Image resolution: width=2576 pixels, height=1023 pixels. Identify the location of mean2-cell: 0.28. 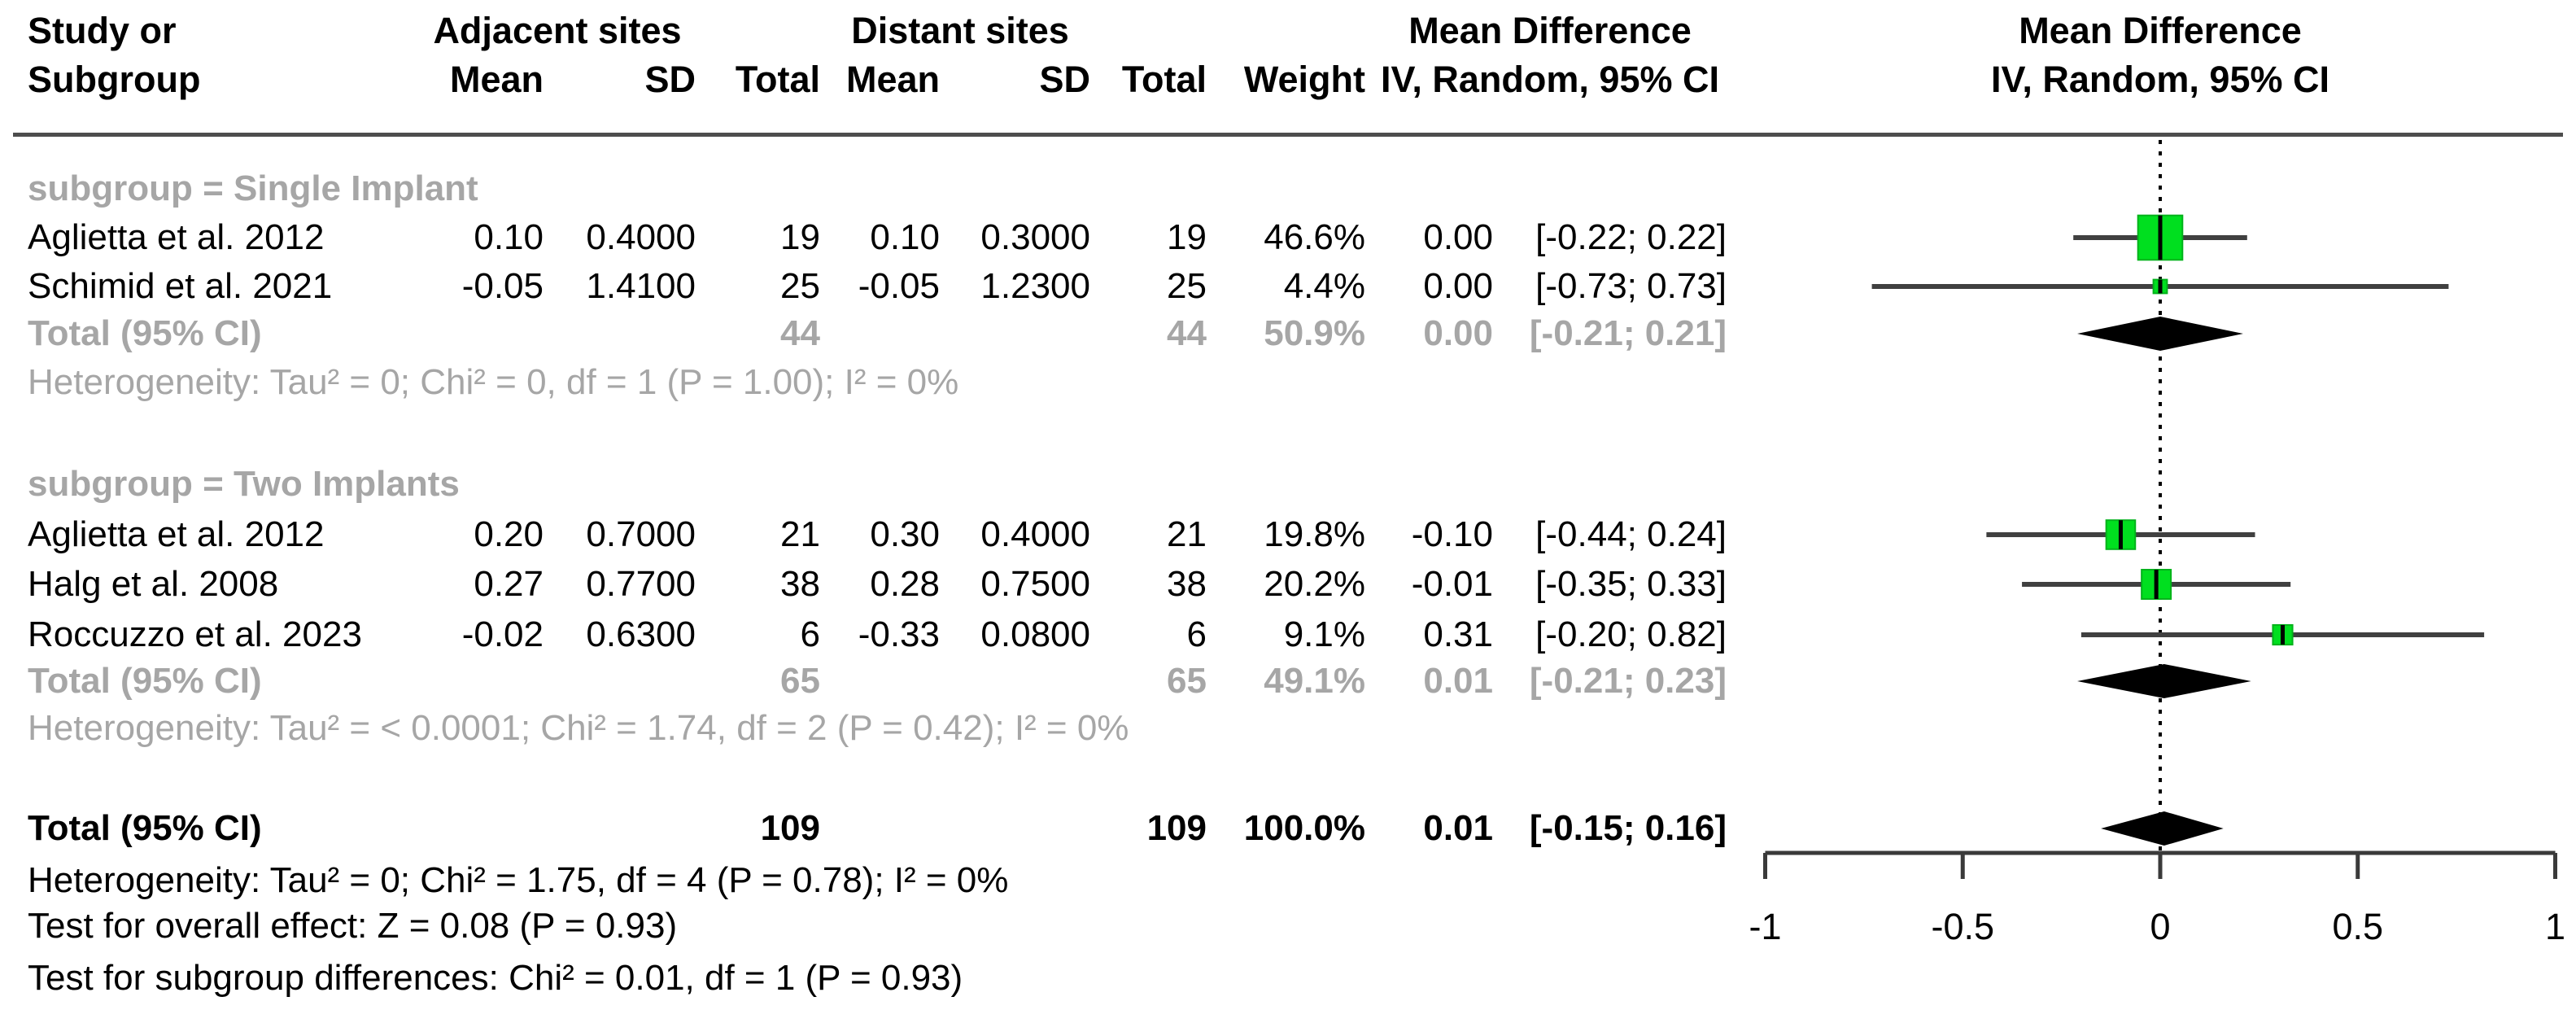
(905, 584).